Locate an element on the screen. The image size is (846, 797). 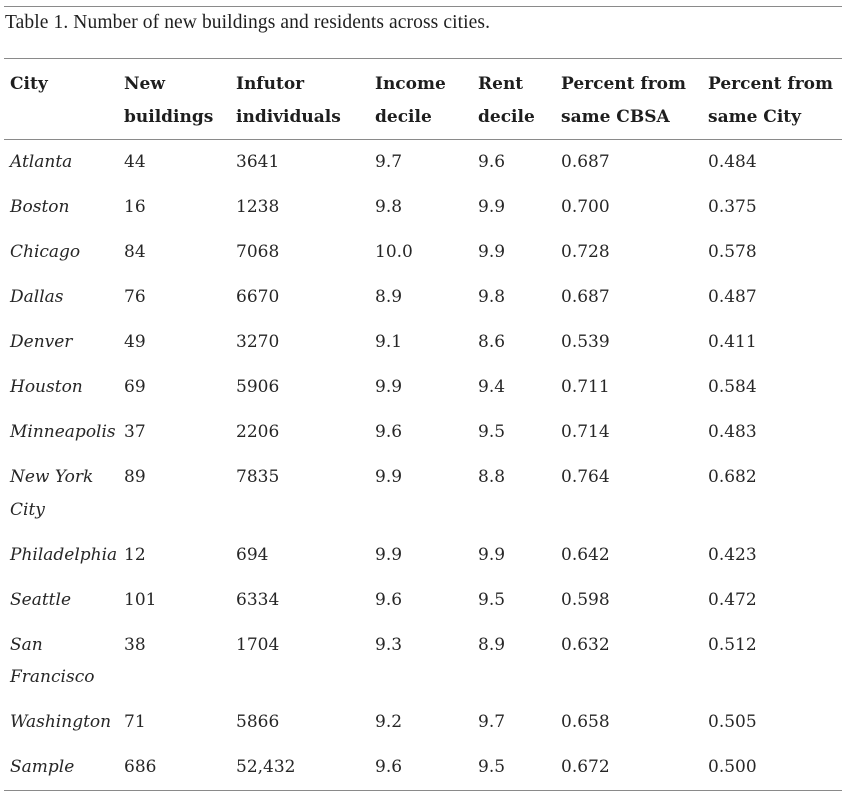
cell-rent-decile: 9.6 is located at coordinates (492, 162).